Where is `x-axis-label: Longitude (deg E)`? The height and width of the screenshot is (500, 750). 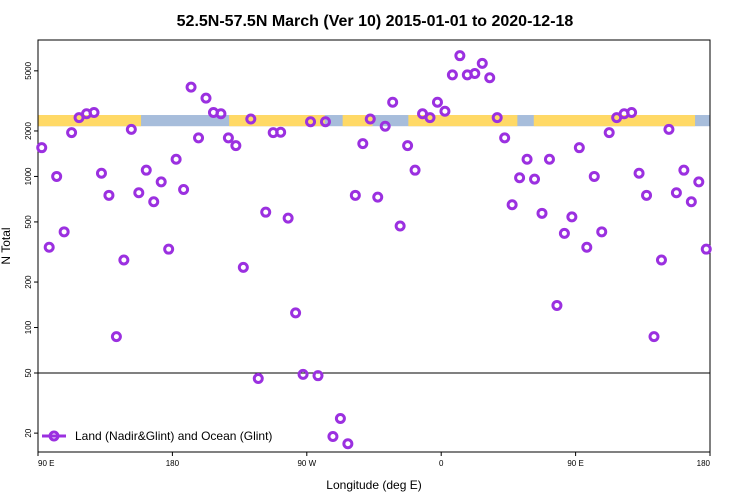 x-axis-label: Longitude (deg E) is located at coordinates (373, 485).